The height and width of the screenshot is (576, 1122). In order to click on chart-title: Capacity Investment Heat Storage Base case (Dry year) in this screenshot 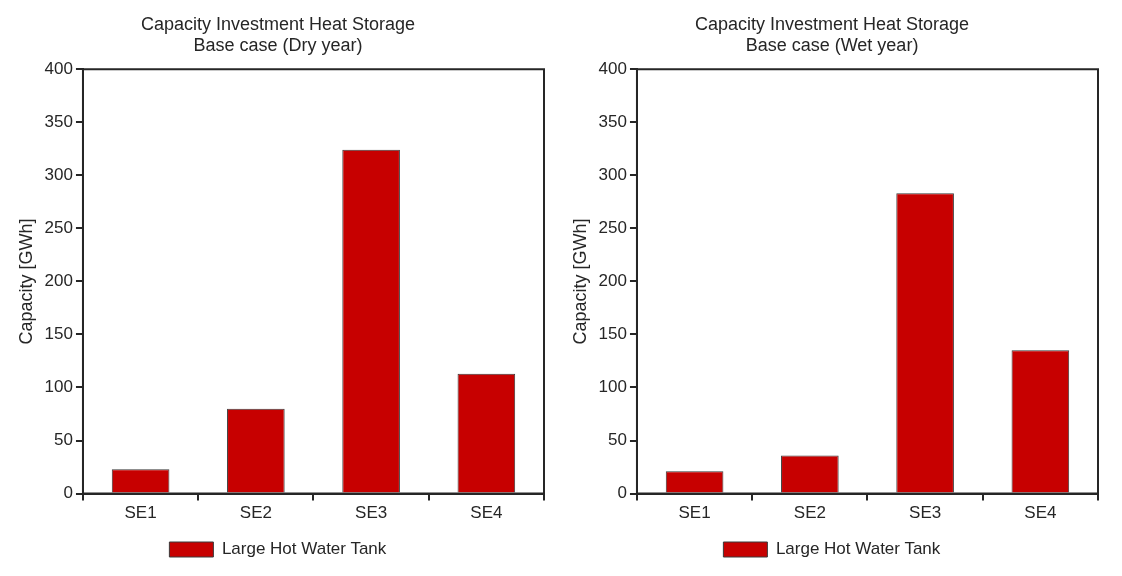, I will do `click(278, 34)`.